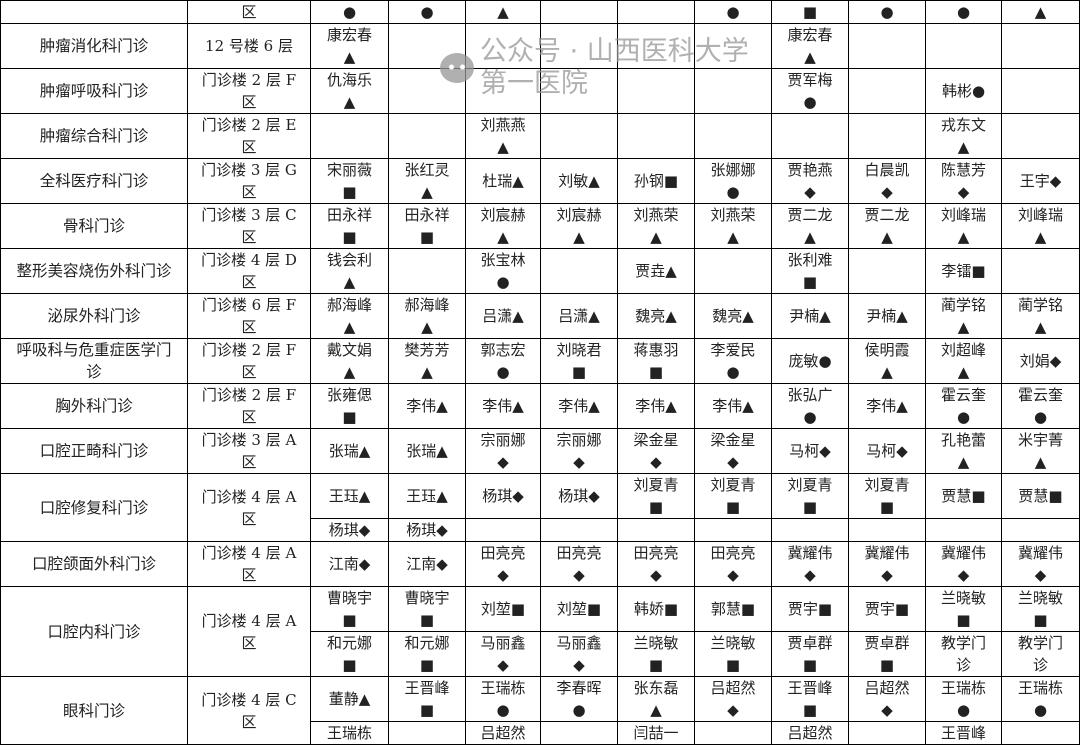 The height and width of the screenshot is (745, 1080). Describe the element at coordinates (887, 226) in the screenshot. I see `doctor-cell: 贾二龙 ▲` at that location.